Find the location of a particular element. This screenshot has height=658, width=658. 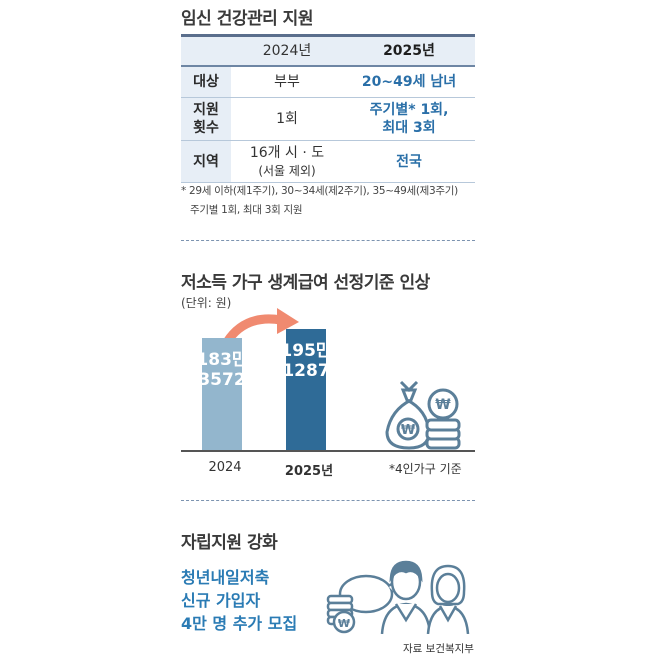

money-bag-icon: ₩ is located at coordinates (408, 415).